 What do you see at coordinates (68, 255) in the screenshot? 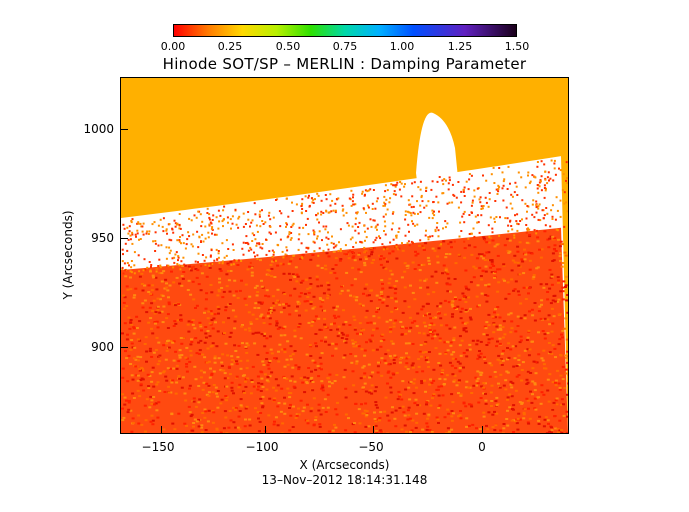
I see `y-axis-label: Y (Arcseconds)` at bounding box center [68, 255].